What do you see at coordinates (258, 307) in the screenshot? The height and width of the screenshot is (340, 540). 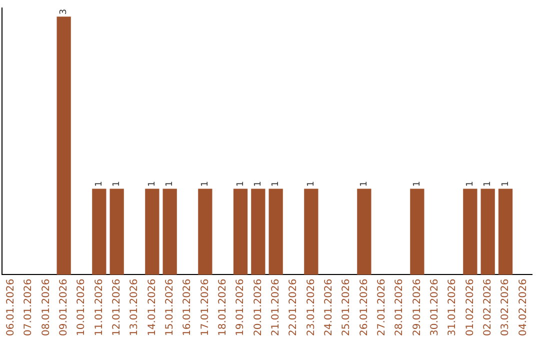 I see `x-tick-label: 20.01.2026` at bounding box center [258, 307].